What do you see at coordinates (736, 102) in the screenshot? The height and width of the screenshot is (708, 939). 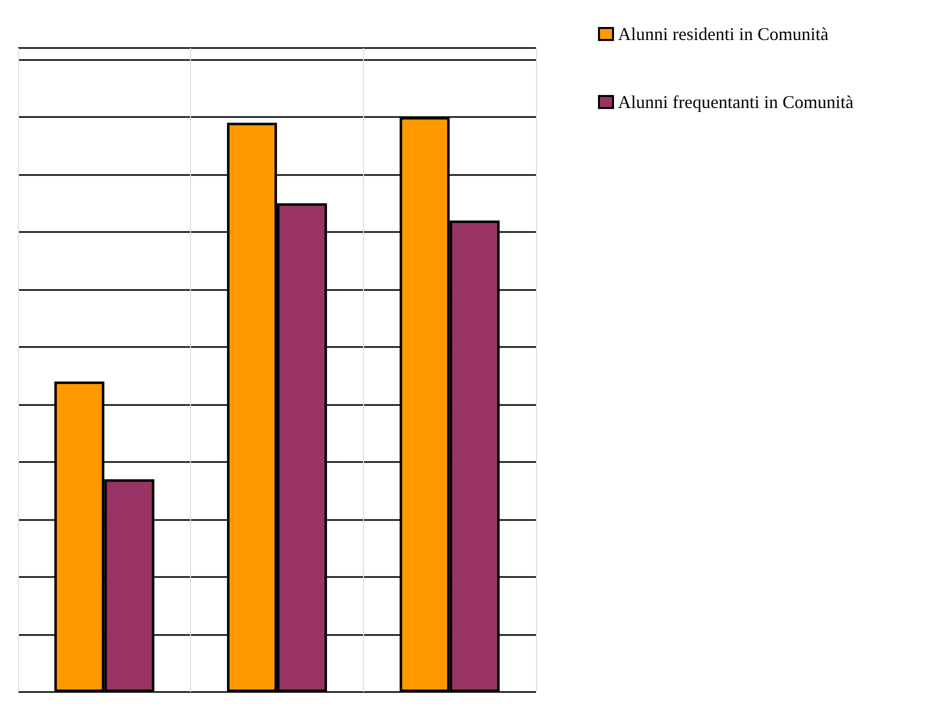 I see `legend-label: Alunni frequentanti in Comunità` at bounding box center [736, 102].